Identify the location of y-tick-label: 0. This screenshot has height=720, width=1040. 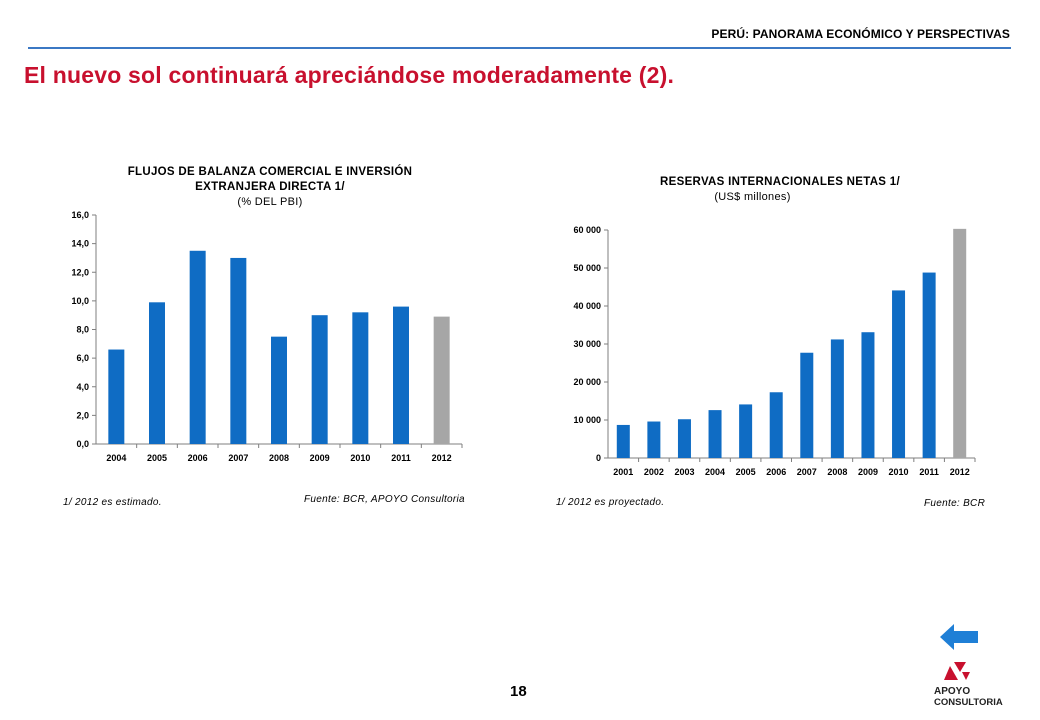
(598, 458).